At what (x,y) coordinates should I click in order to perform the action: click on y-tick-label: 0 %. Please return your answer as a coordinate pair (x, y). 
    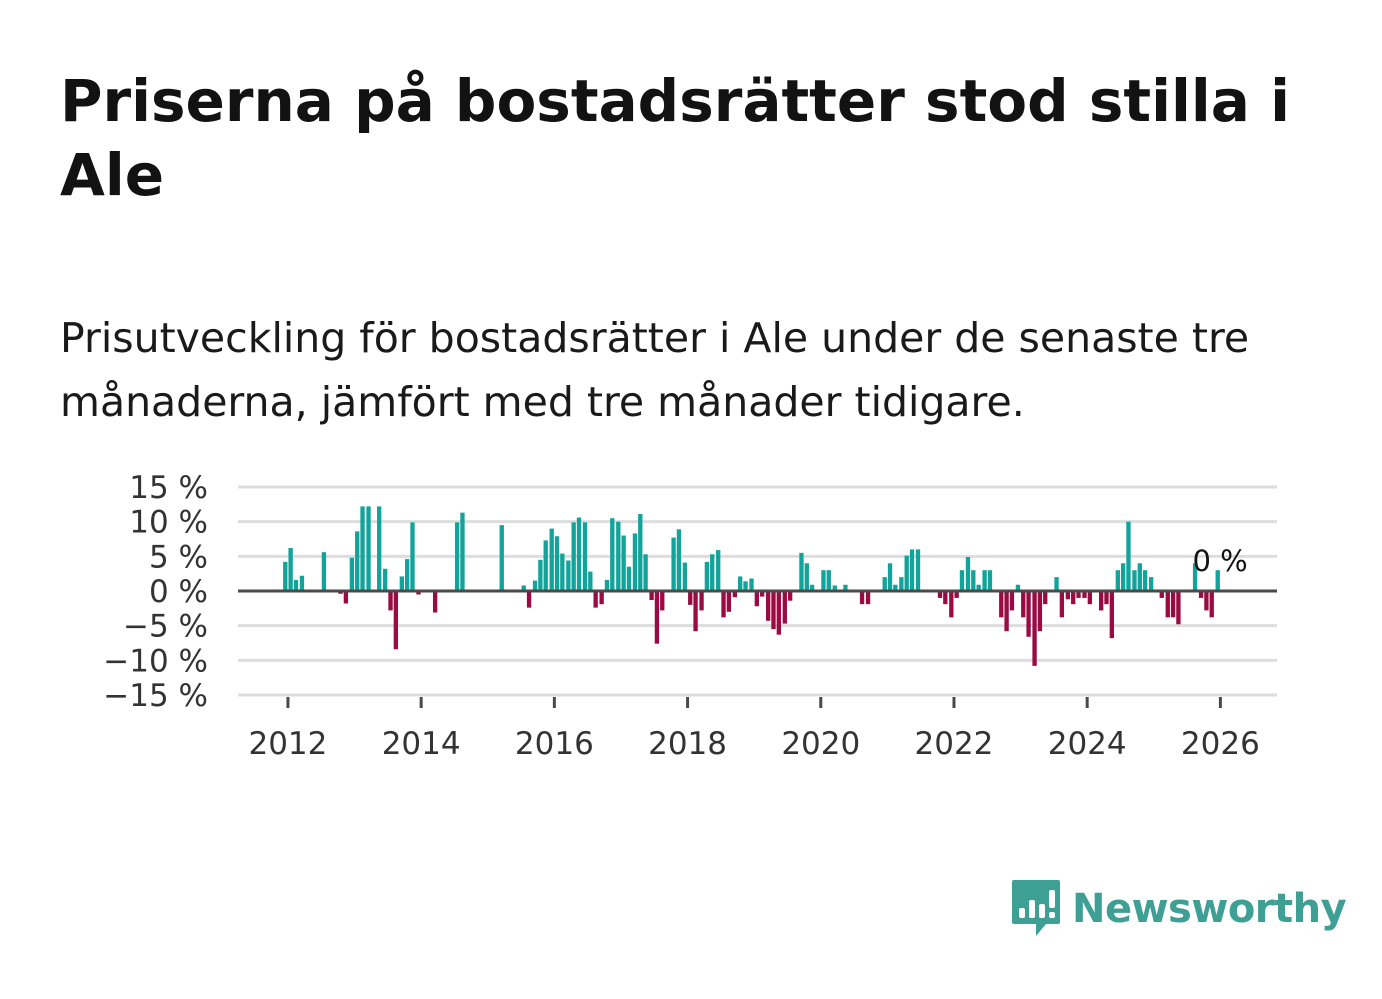
    Looking at the image, I should click on (178, 592).